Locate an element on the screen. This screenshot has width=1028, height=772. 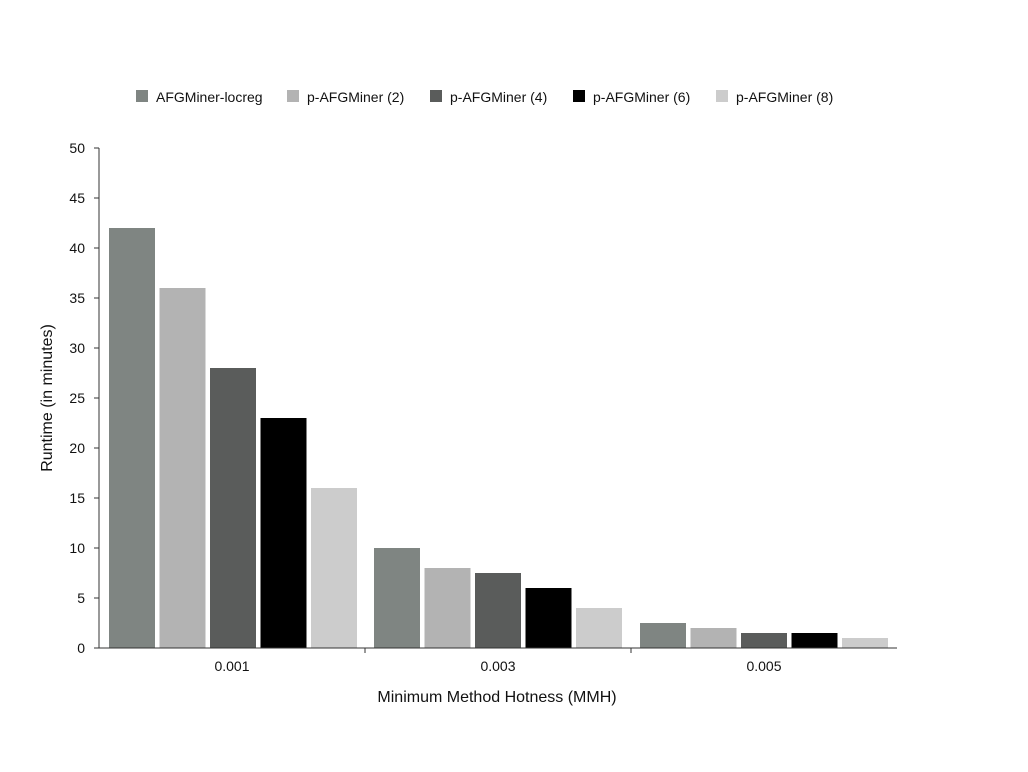
x-tick-label: 0.001 is located at coordinates (231, 666).